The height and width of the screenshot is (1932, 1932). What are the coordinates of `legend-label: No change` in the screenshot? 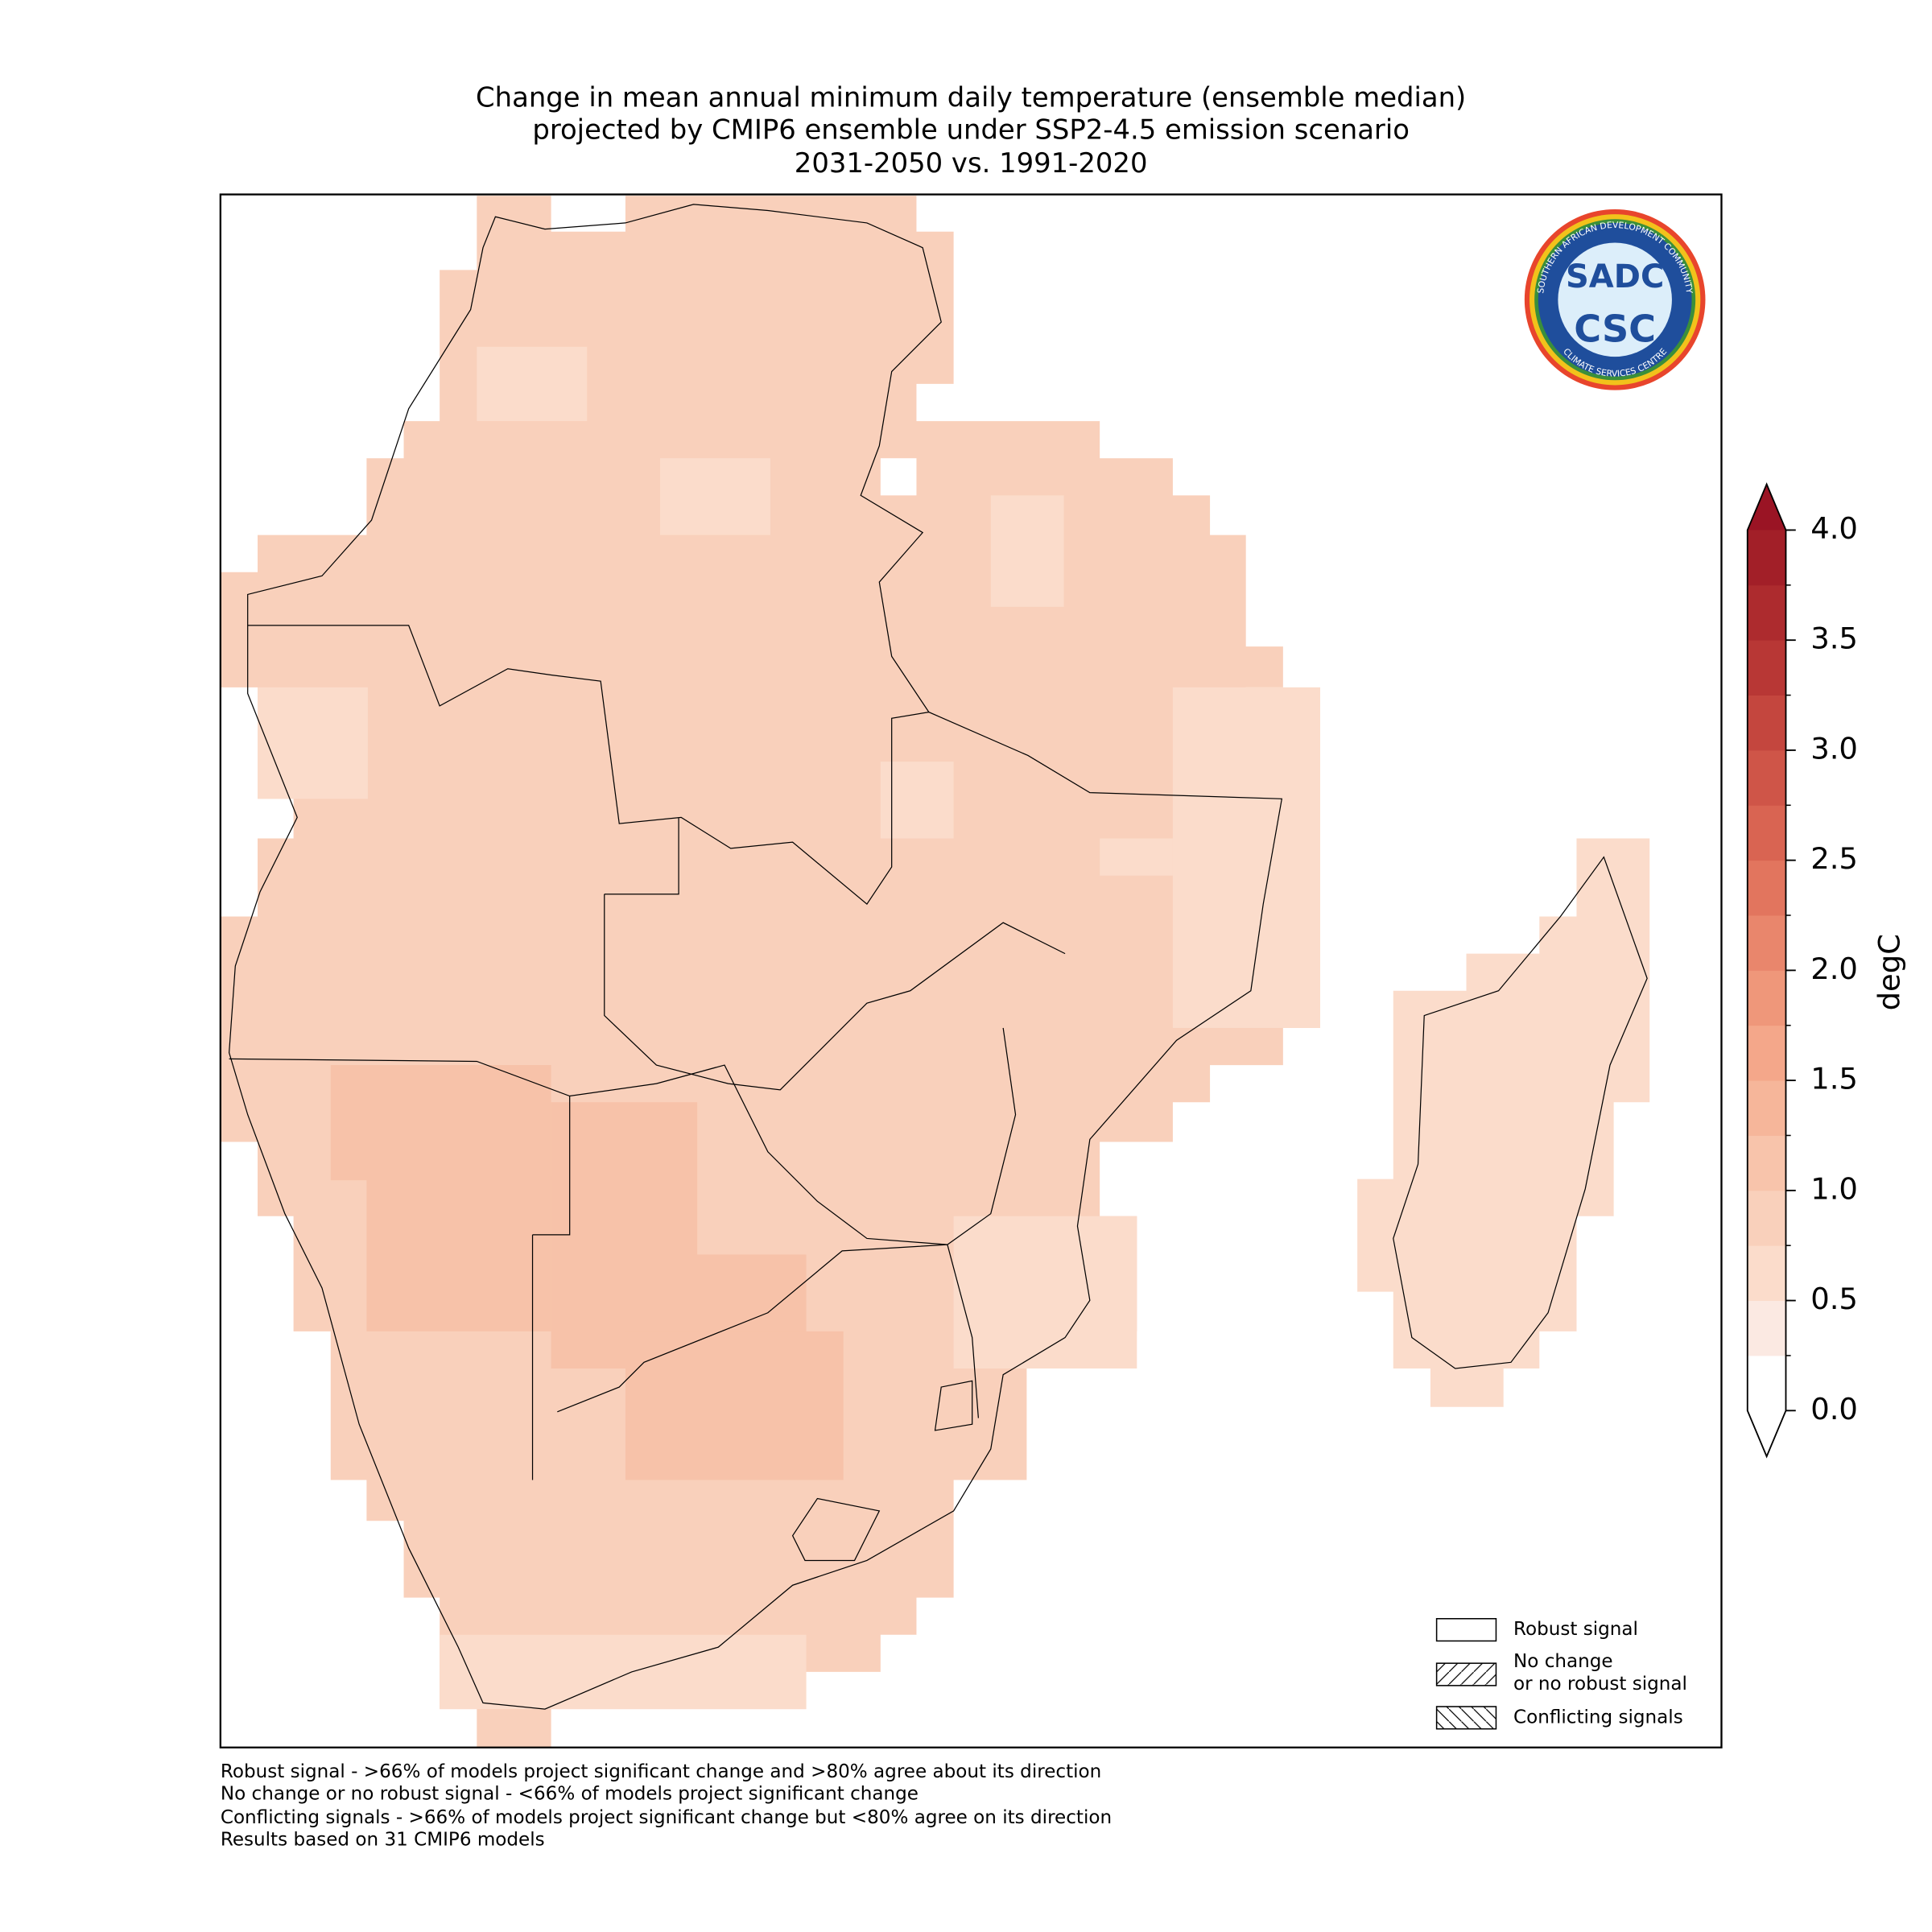 It's located at (1563, 1661).